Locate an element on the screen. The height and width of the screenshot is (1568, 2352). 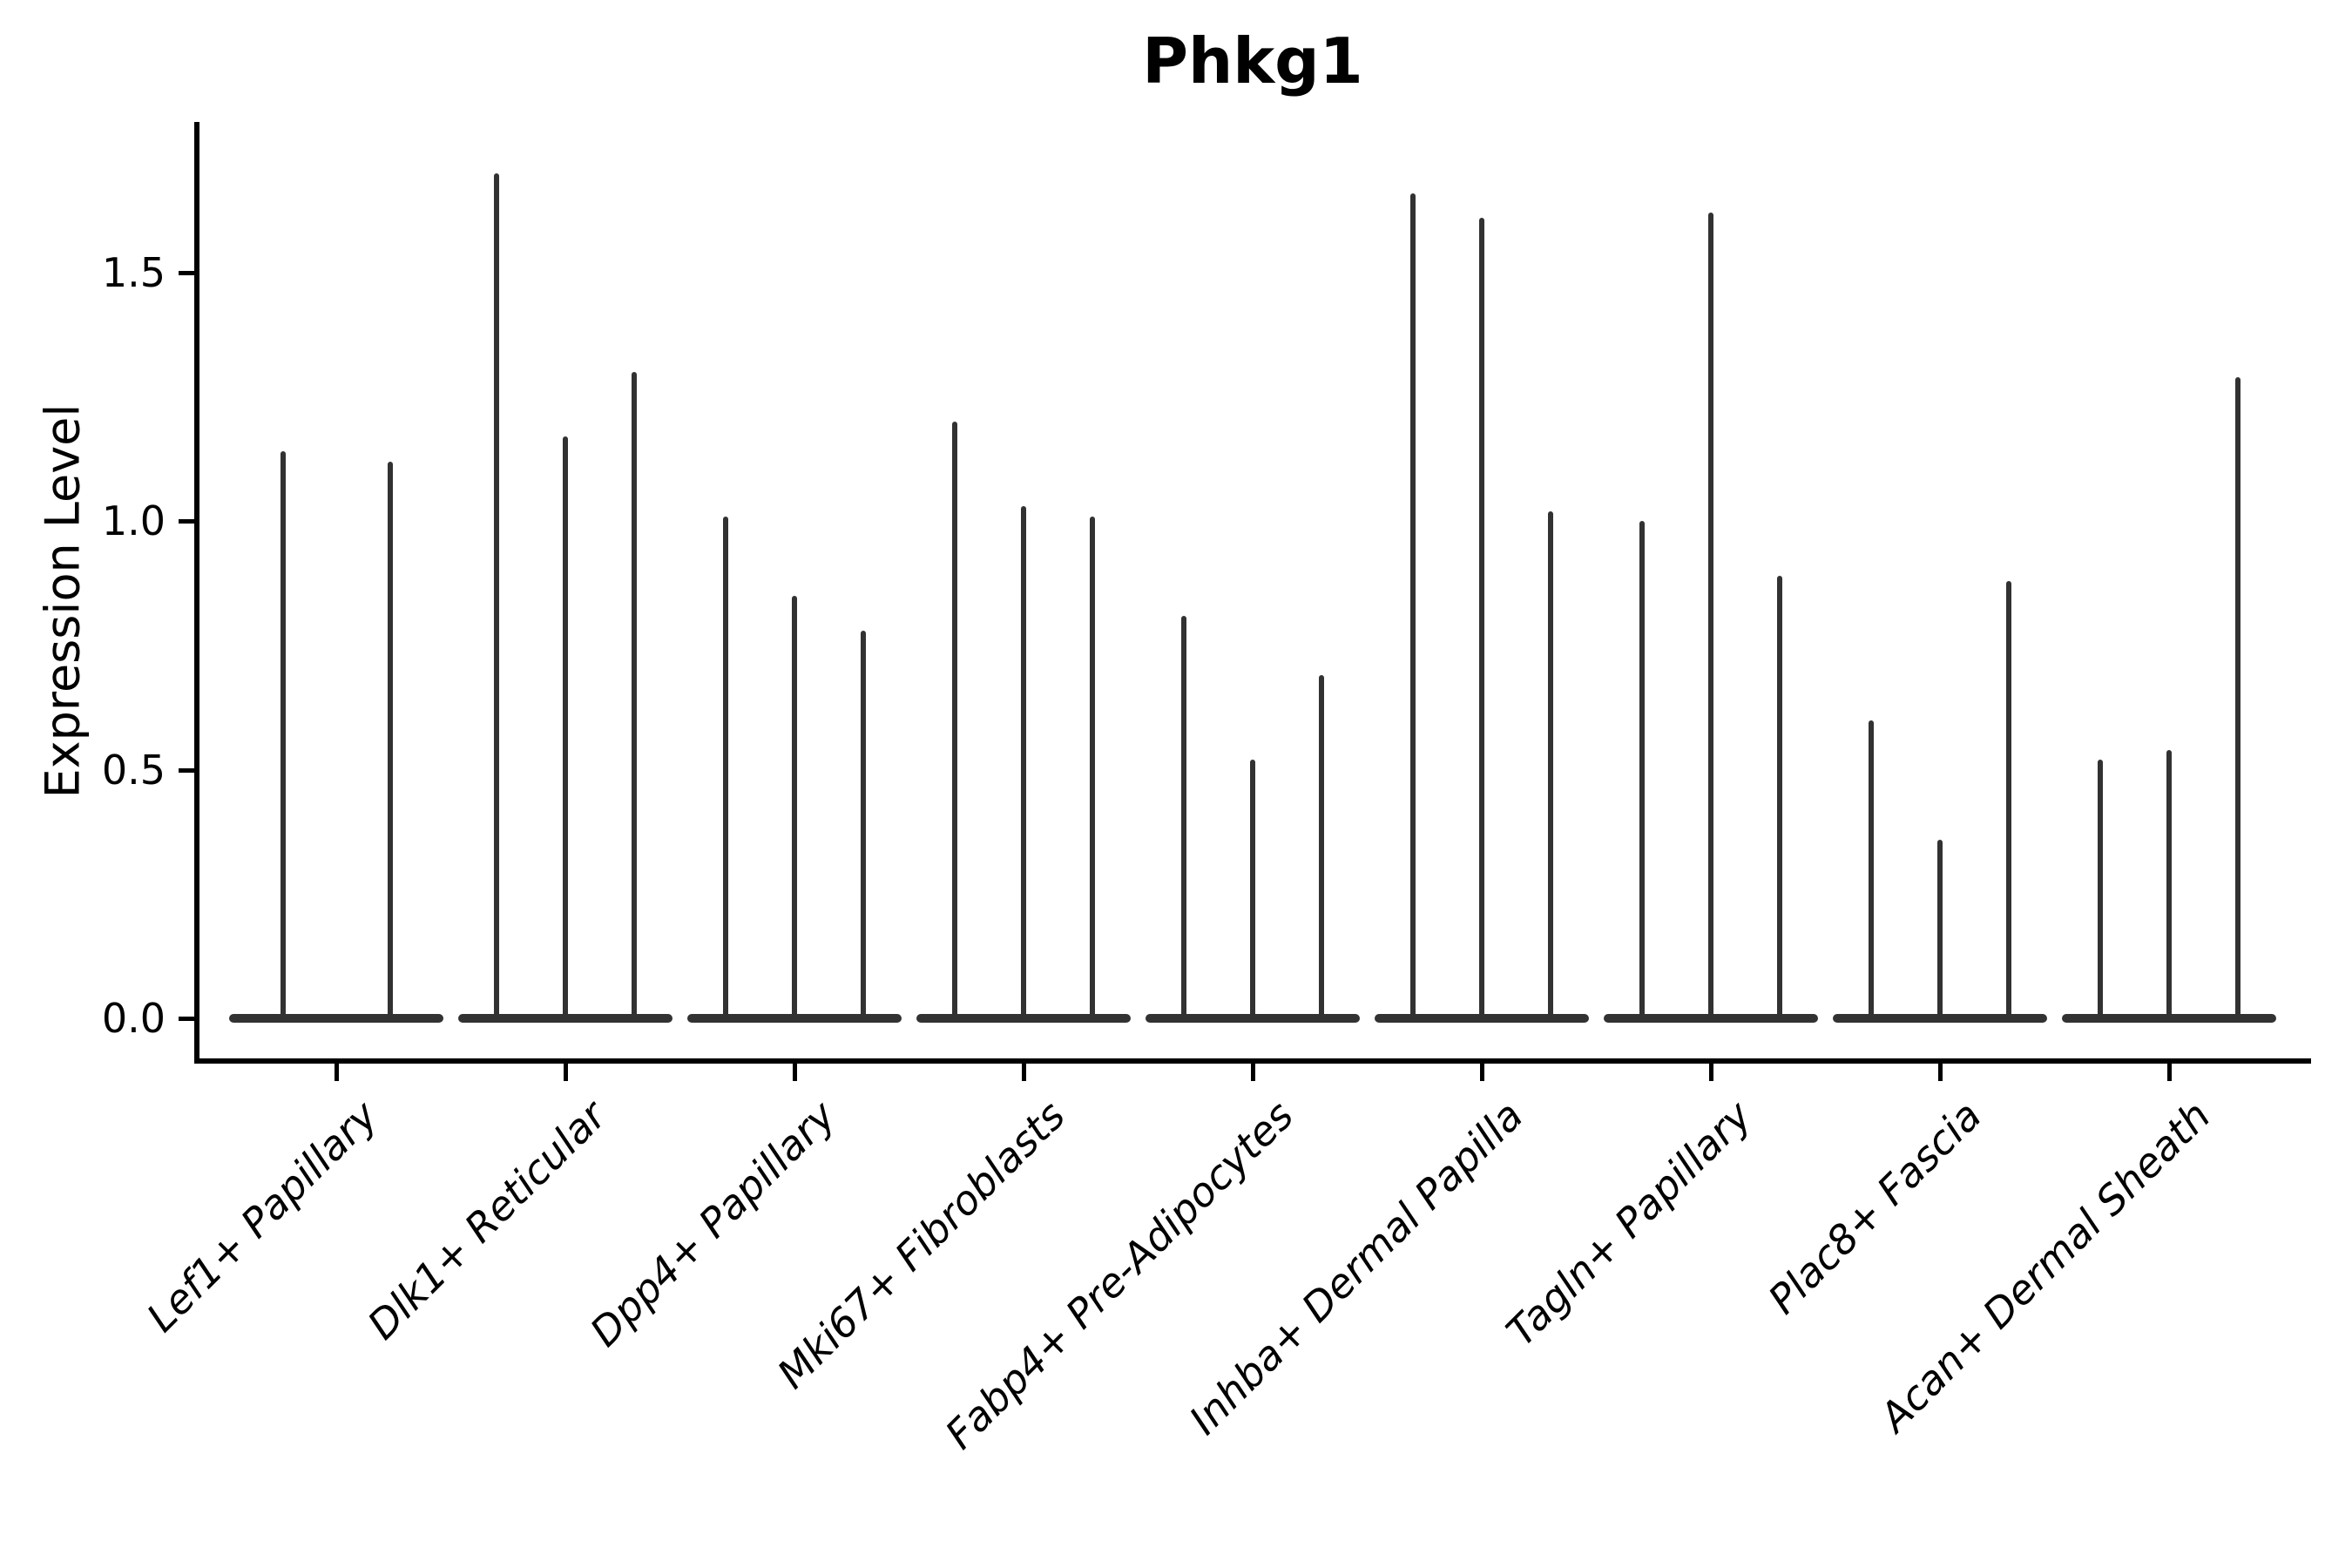
x-tick-label: Plac8+ Fascia is located at coordinates (1874, 1207).